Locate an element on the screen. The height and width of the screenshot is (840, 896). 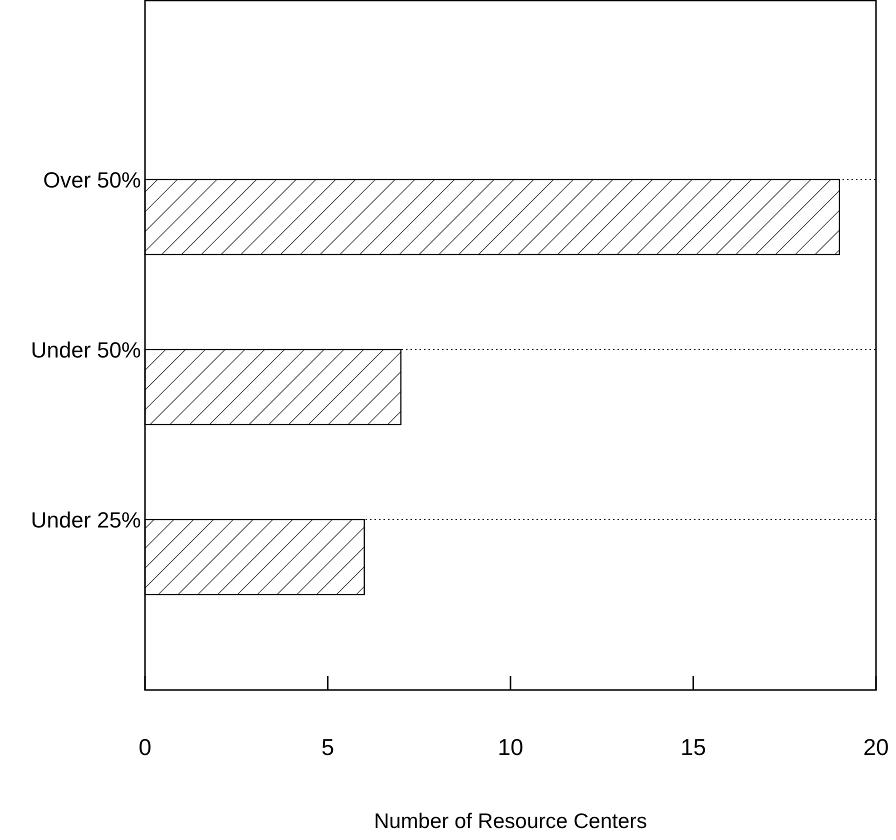
x-tick-label: 10 is located at coordinates (511, 747).